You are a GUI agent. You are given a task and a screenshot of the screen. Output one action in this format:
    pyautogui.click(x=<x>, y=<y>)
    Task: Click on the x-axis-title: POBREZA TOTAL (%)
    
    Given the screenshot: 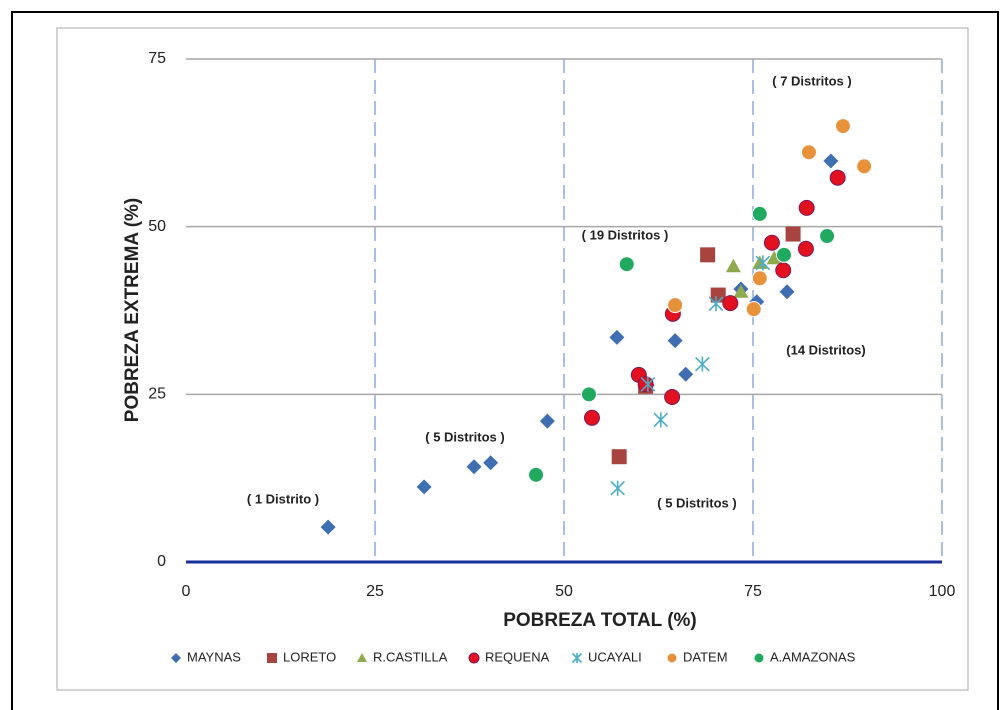 What is the action you would take?
    pyautogui.click(x=600, y=620)
    